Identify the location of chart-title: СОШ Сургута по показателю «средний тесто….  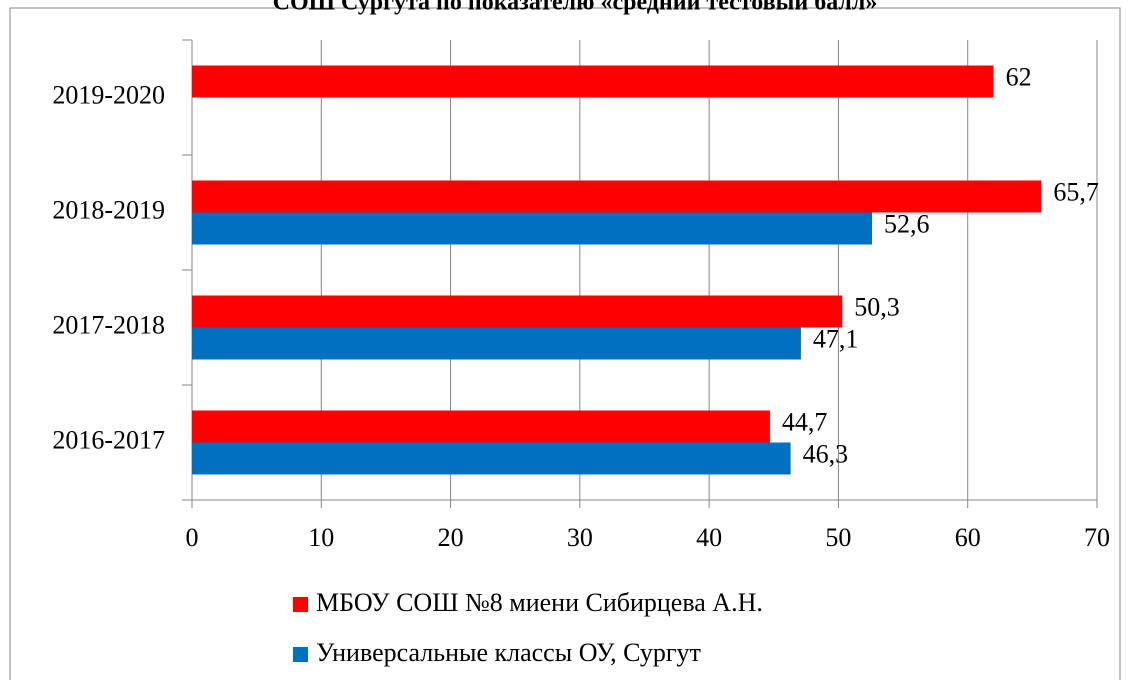
(575, 8).